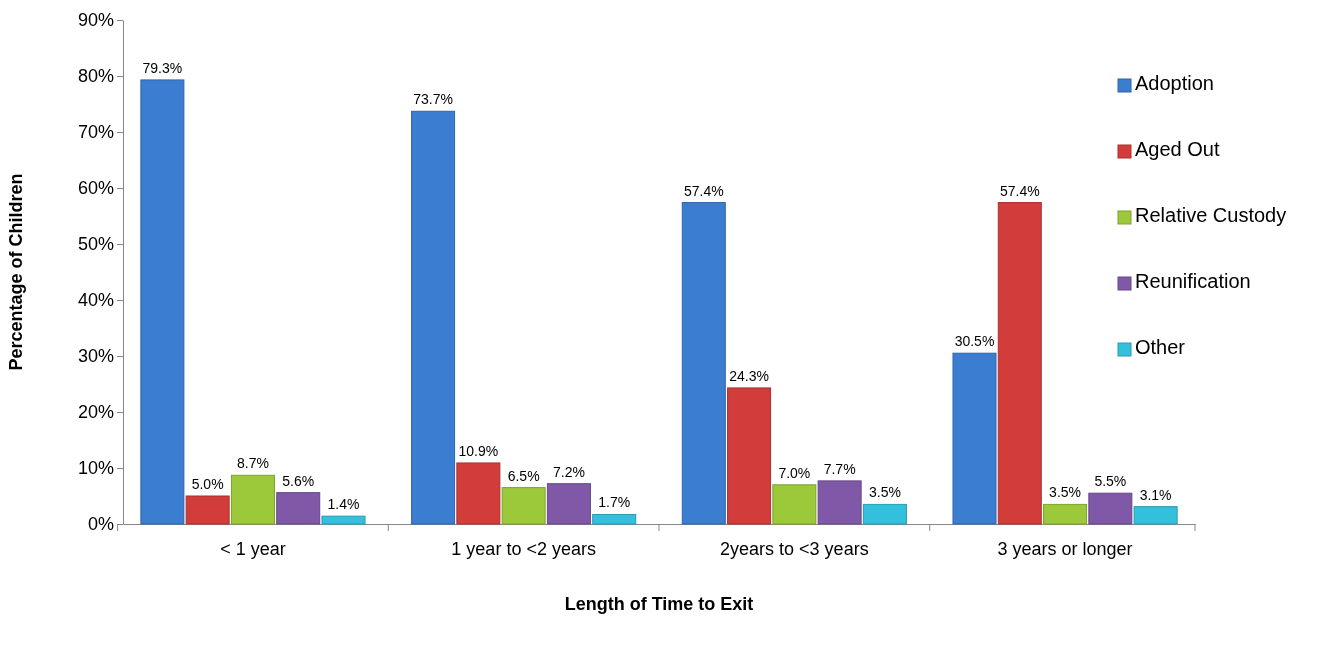 The height and width of the screenshot is (647, 1334). What do you see at coordinates (95, 412) in the screenshot?
I see `y-tick-label: 20%` at bounding box center [95, 412].